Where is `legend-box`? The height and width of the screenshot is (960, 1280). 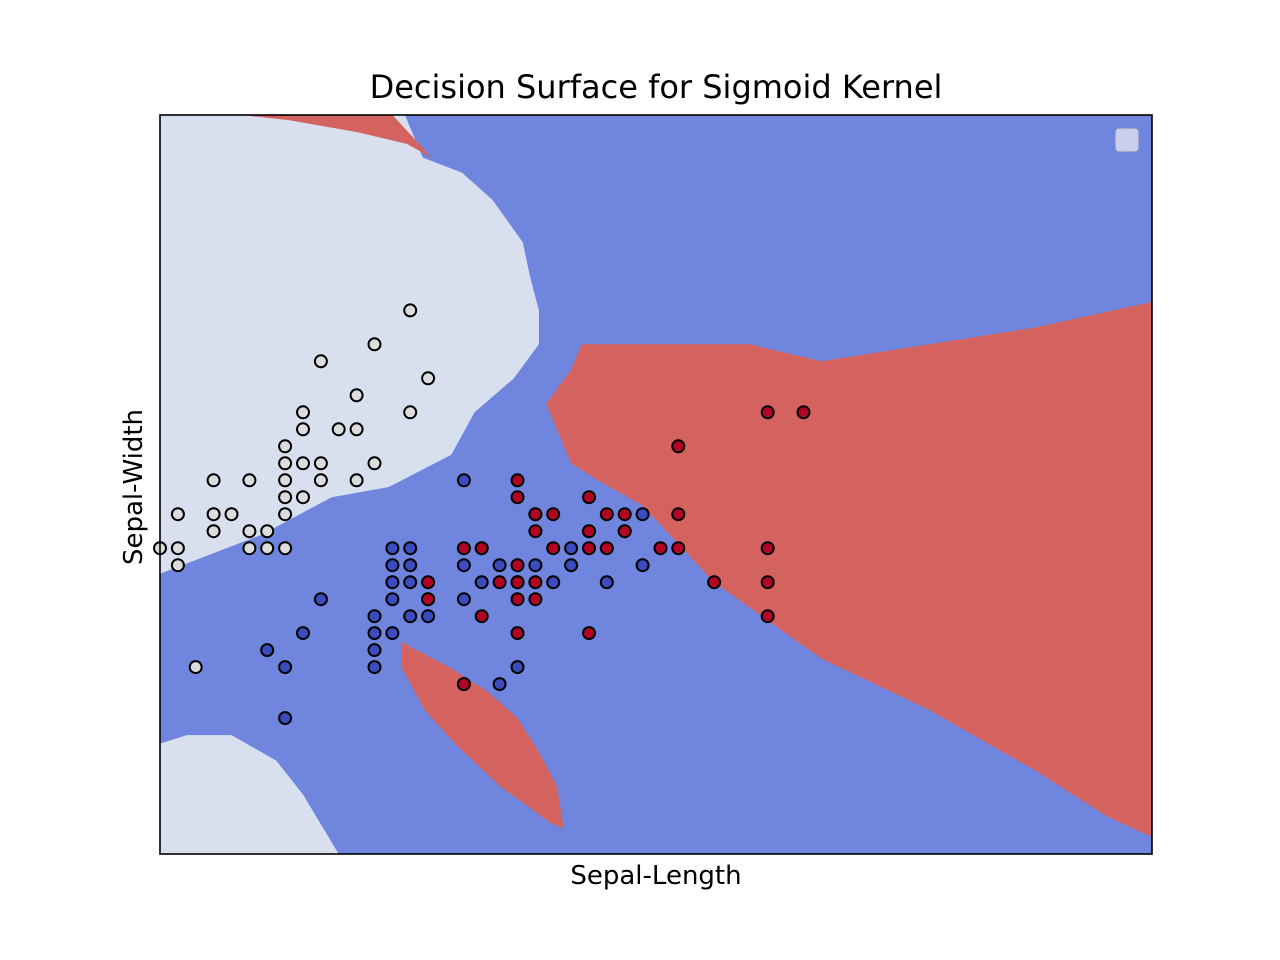
legend-box is located at coordinates (1127, 140).